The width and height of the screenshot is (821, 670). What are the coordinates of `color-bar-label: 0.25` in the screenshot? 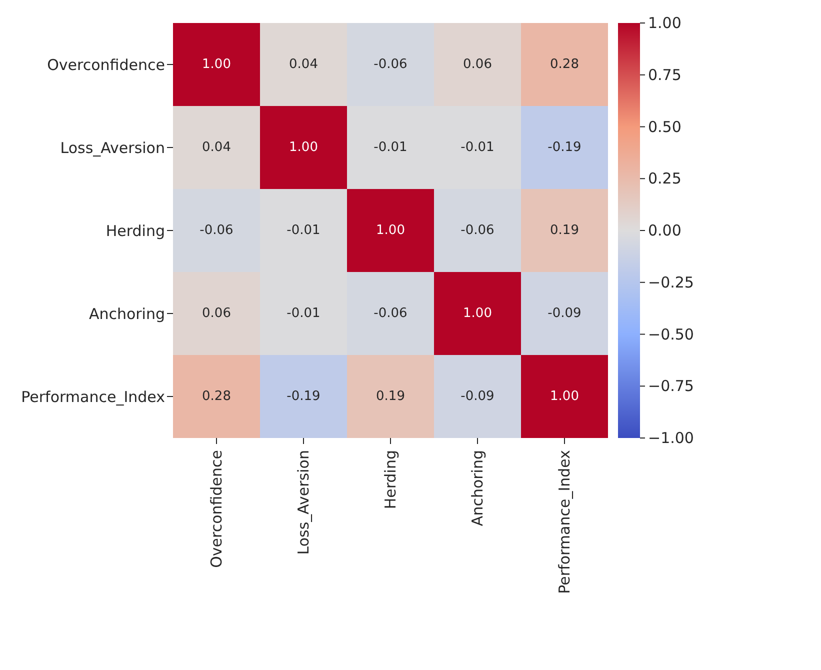 It's located at (665, 179).